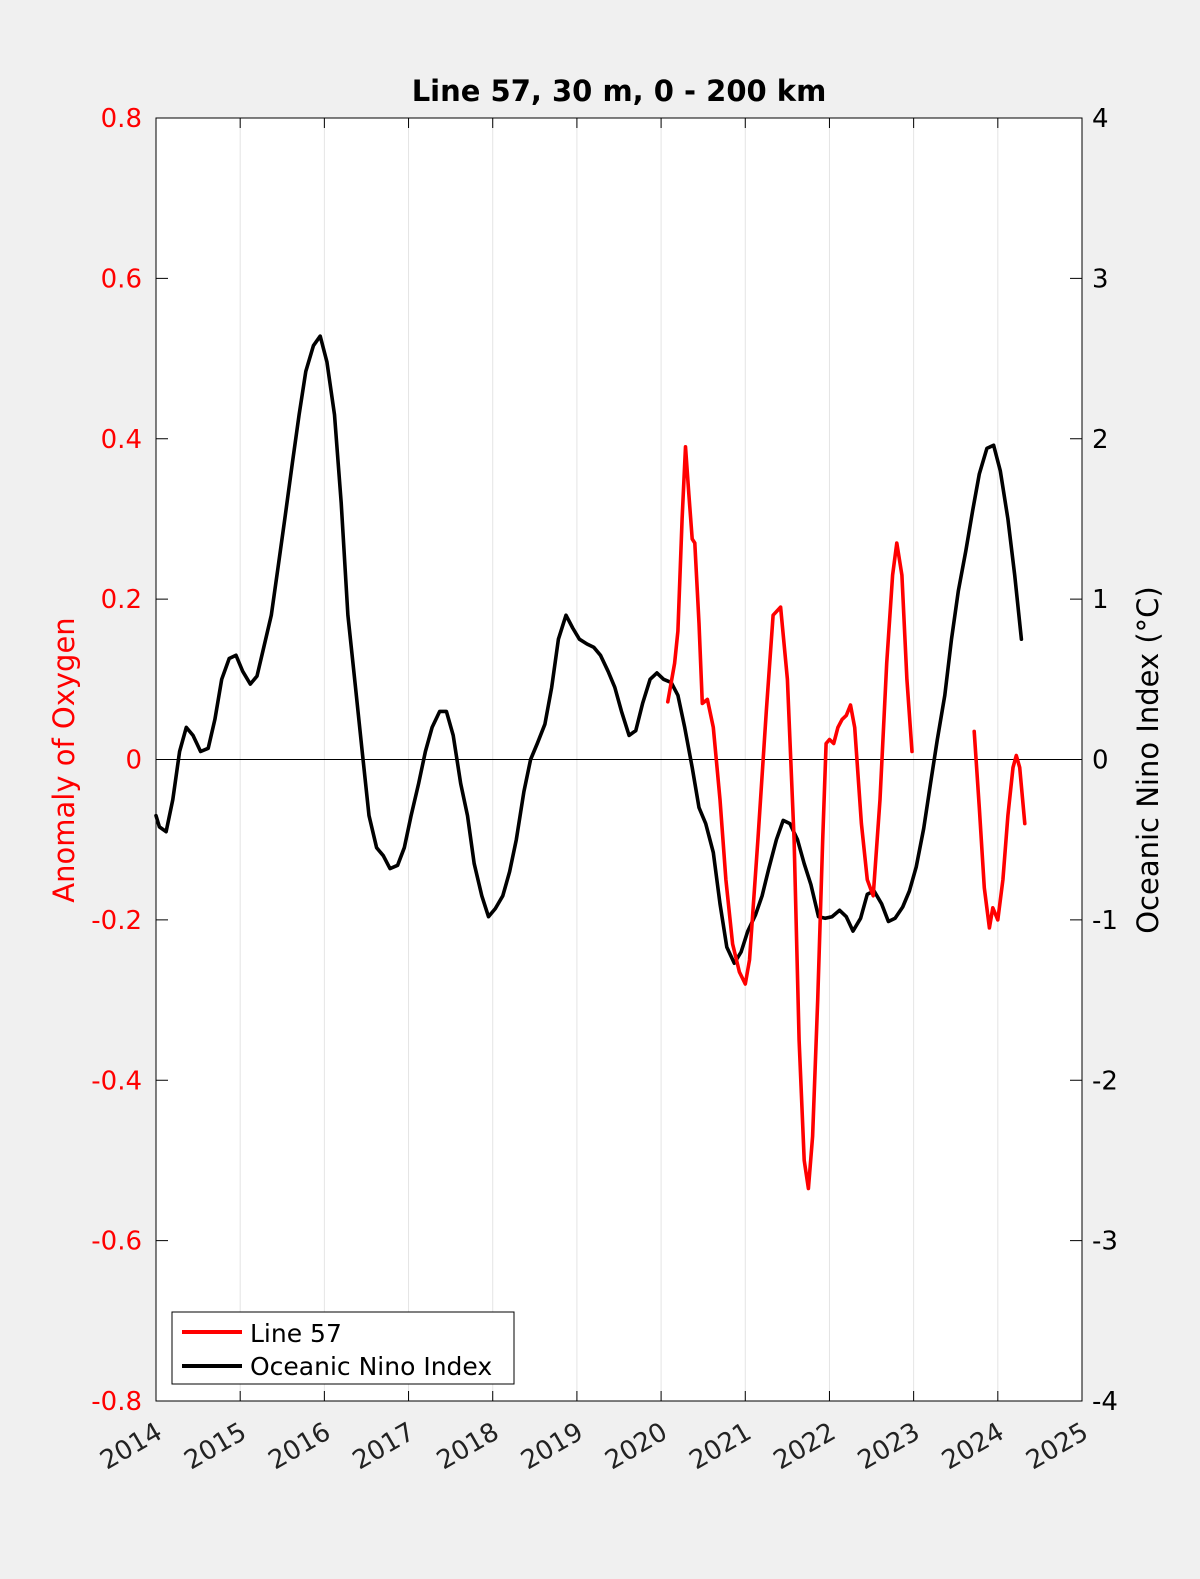  What do you see at coordinates (1105, 1402) in the screenshot?
I see `y-right-tick-label: -4` at bounding box center [1105, 1402].